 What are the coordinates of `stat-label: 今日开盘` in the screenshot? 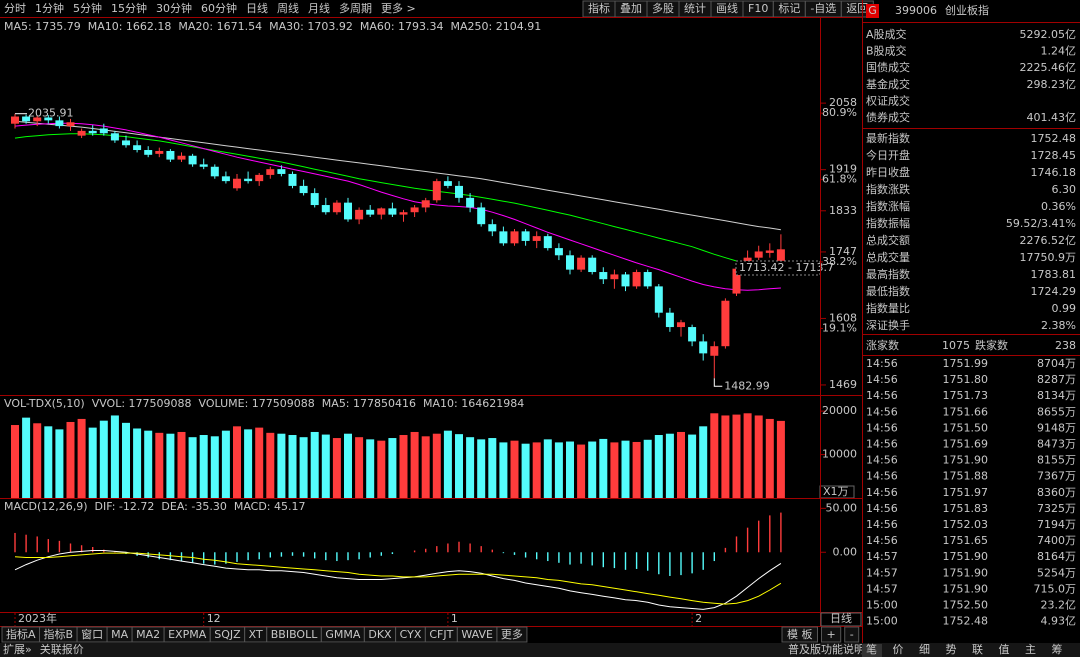 It's located at (888, 155).